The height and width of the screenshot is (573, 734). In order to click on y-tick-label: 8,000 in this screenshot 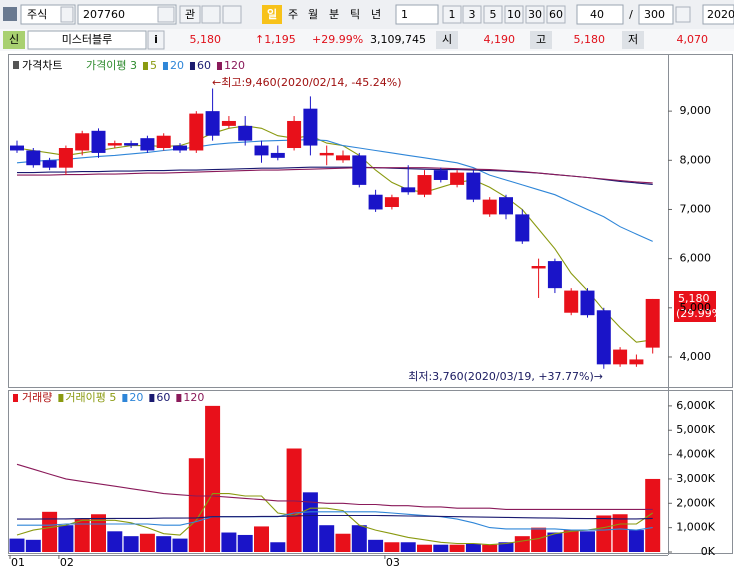, I will do `click(696, 159)`.